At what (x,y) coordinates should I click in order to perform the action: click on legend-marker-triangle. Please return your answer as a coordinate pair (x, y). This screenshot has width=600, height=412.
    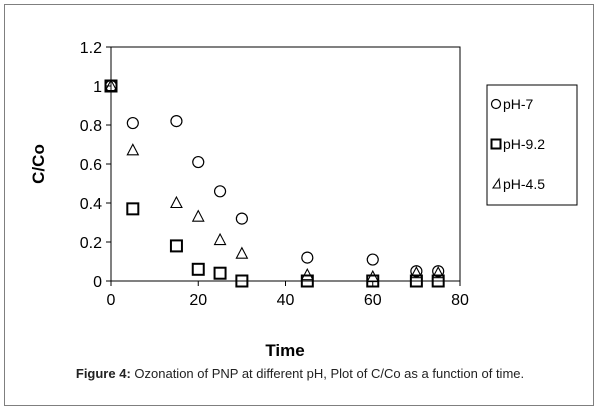
    Looking at the image, I should click on (496, 183).